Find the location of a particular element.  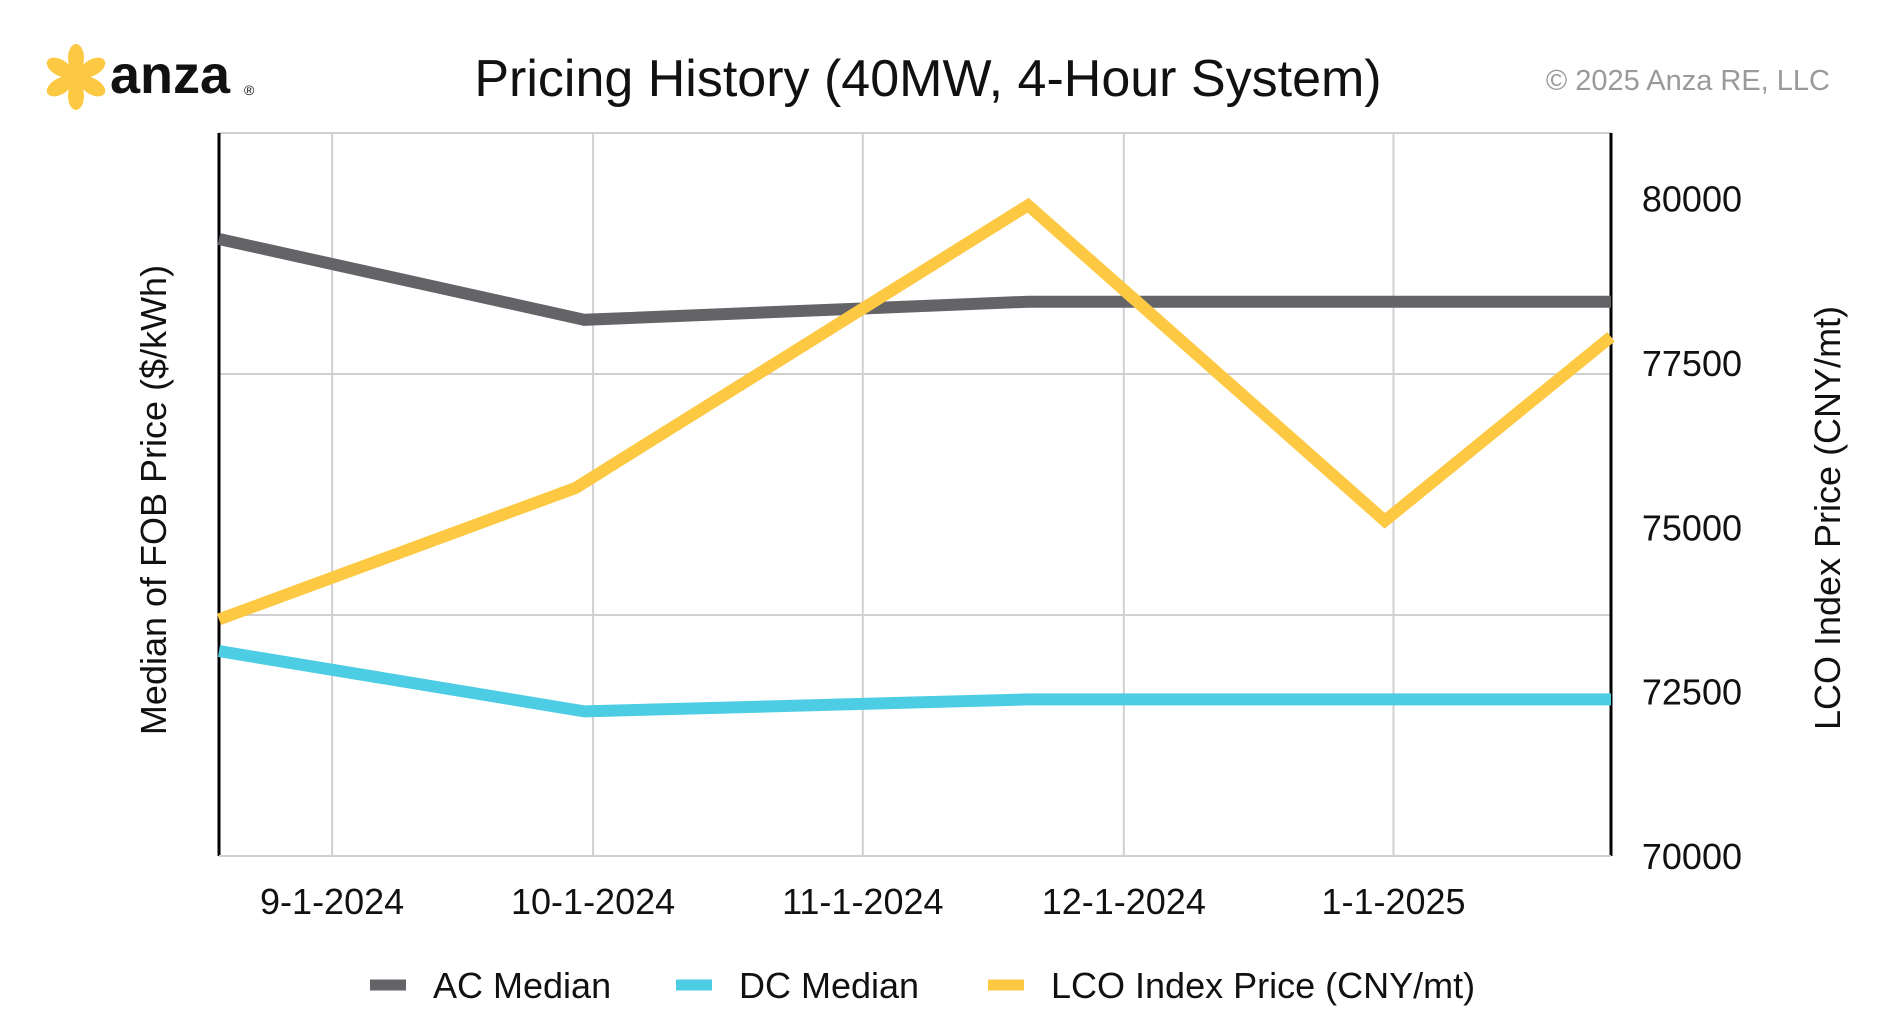

x-tick-label: 10-1-2024 is located at coordinates (593, 901).